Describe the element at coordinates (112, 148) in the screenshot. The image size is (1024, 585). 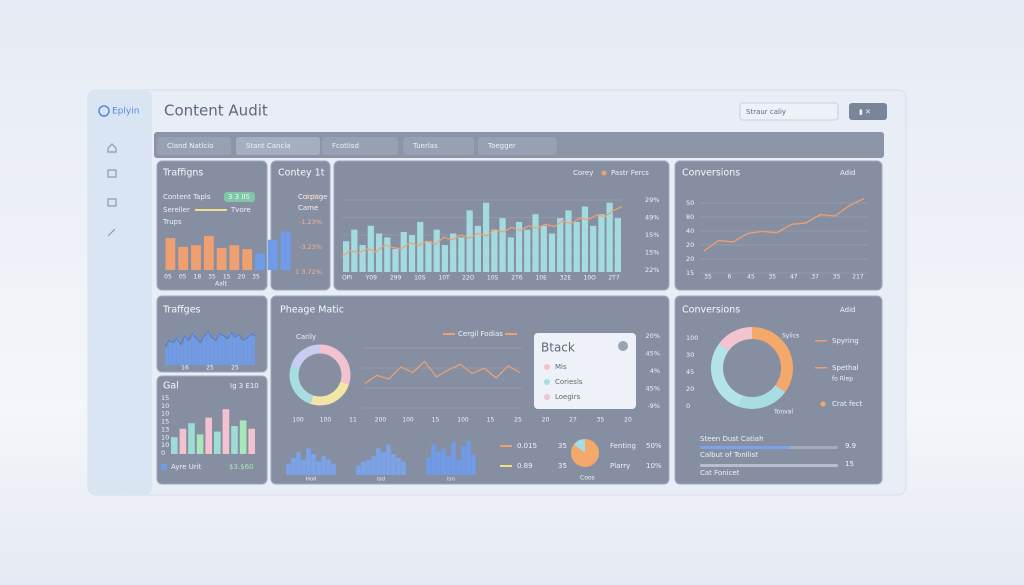
I see `nav-home` at that location.